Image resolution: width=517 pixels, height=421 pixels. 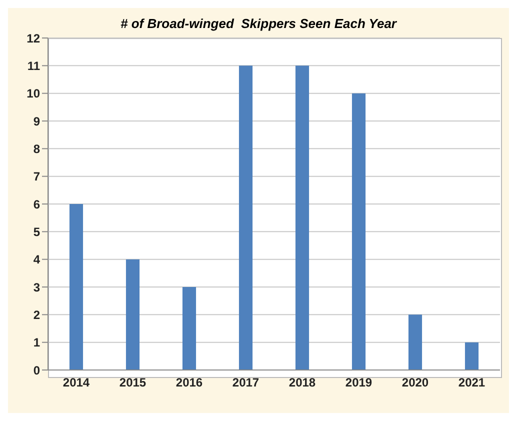 I want to click on x-tick-label: 2018, so click(x=302, y=383).